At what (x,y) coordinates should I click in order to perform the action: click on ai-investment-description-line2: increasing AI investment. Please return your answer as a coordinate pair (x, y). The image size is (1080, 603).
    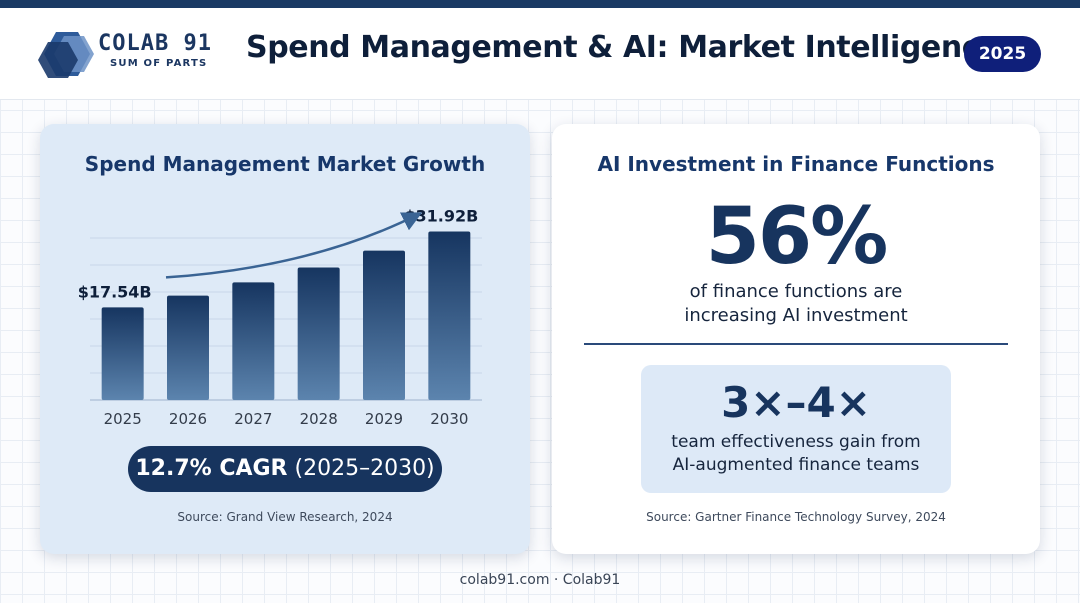
    Looking at the image, I should click on (796, 315).